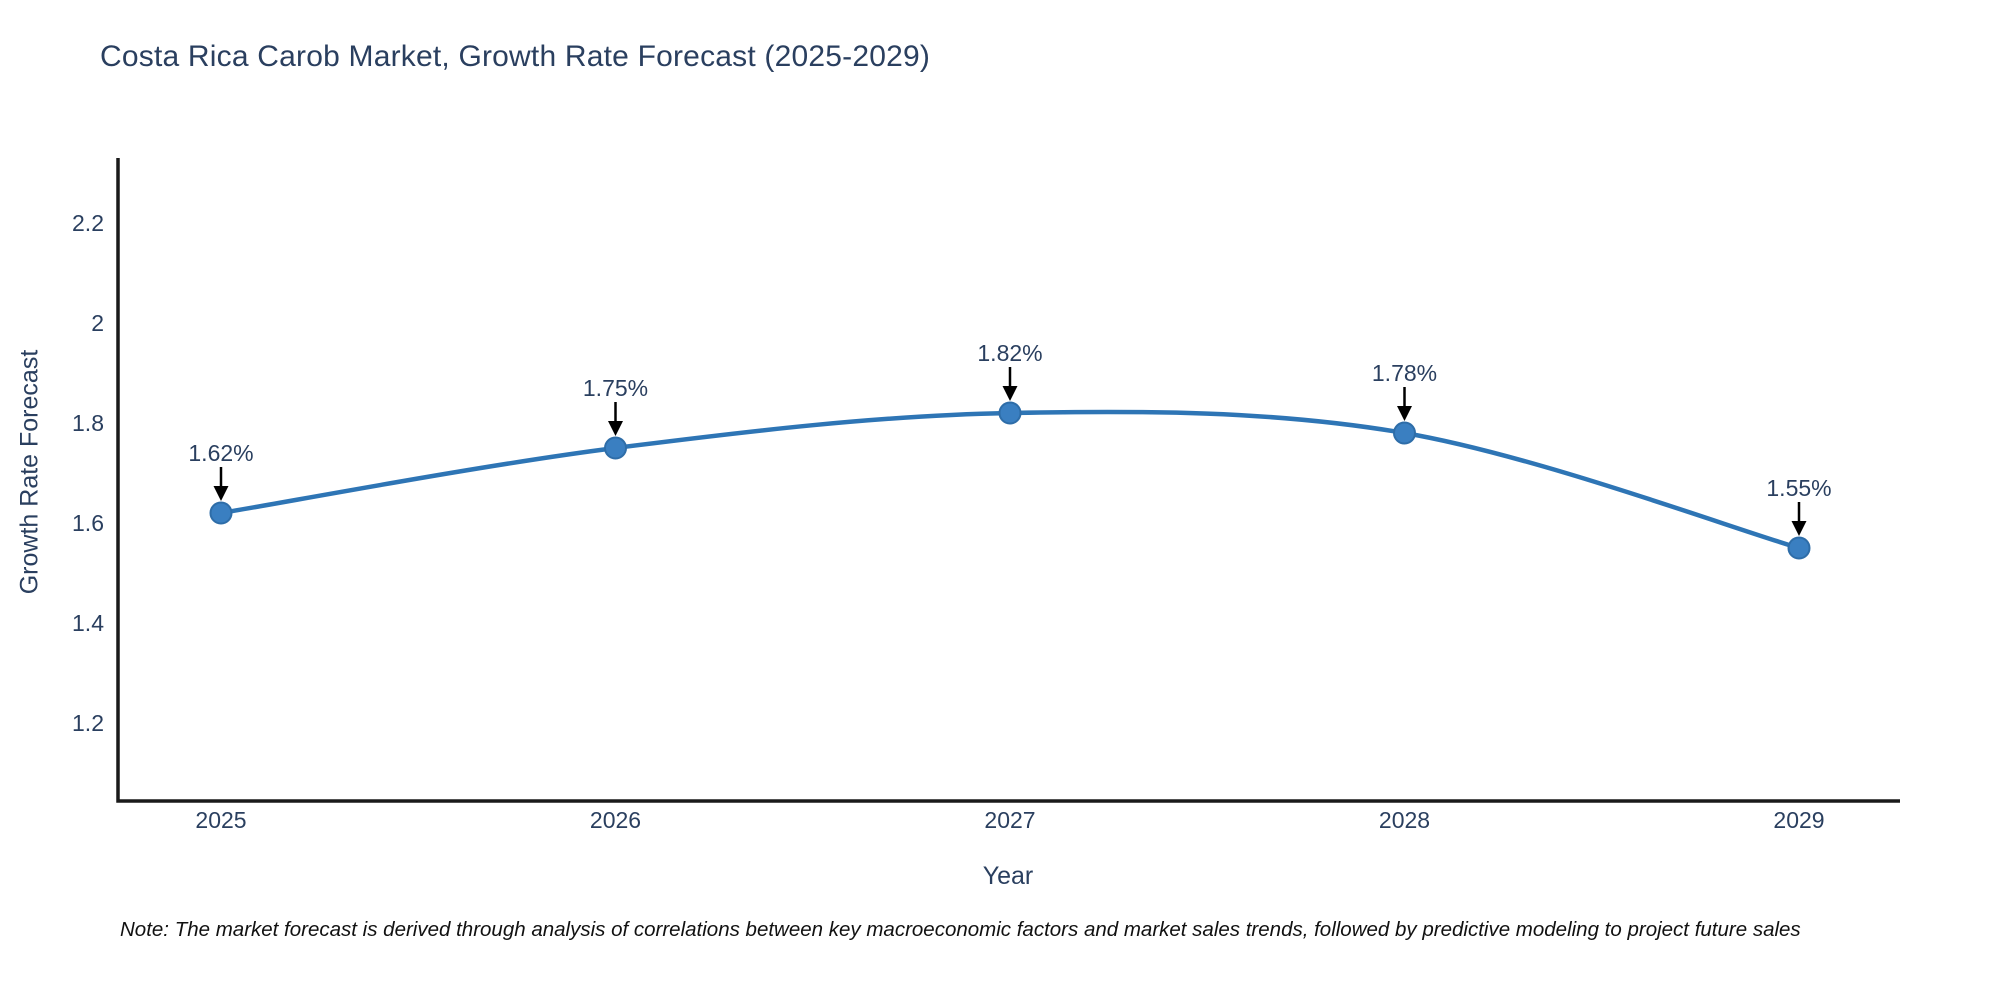  What do you see at coordinates (88, 723) in the screenshot?
I see `y-tick-label: 1.2` at bounding box center [88, 723].